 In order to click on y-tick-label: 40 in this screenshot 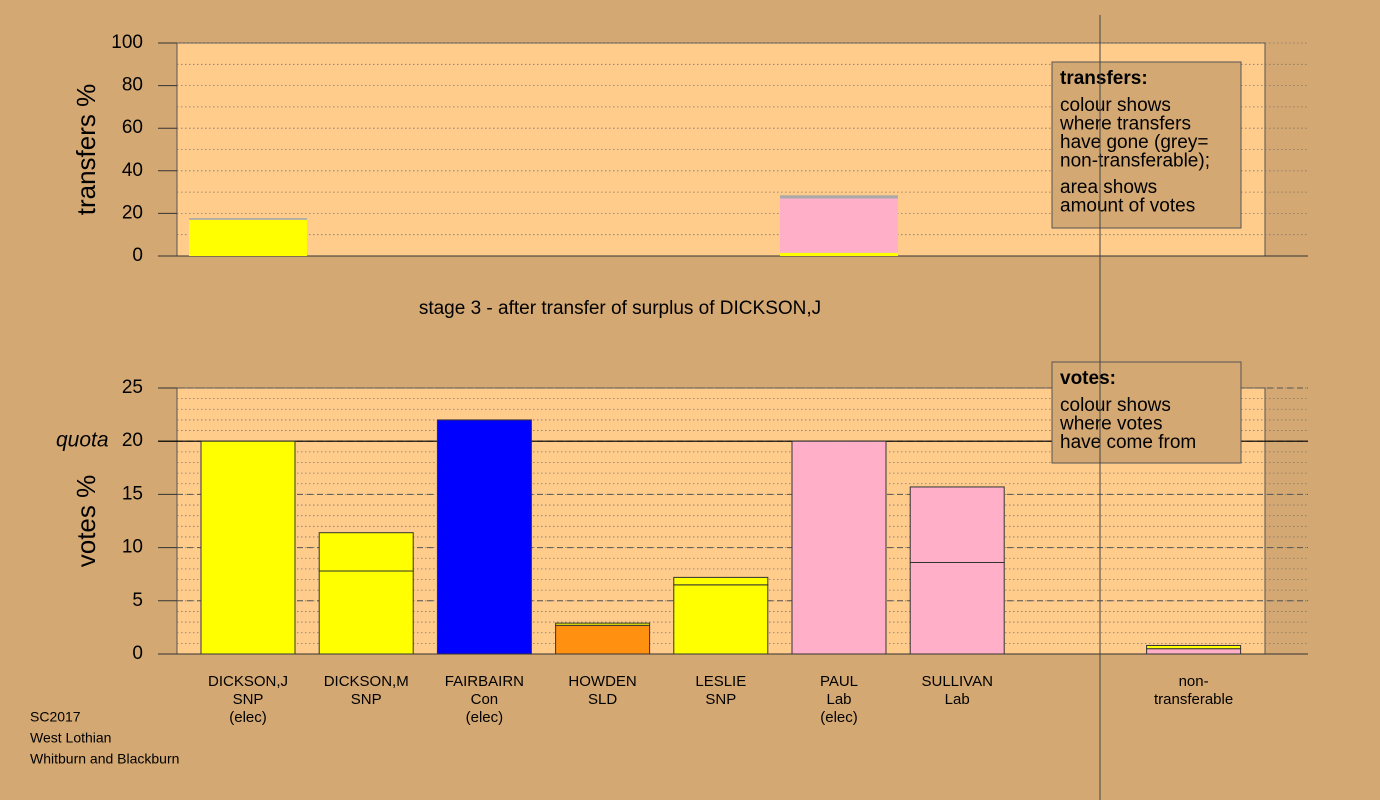, I will do `click(132, 170)`.